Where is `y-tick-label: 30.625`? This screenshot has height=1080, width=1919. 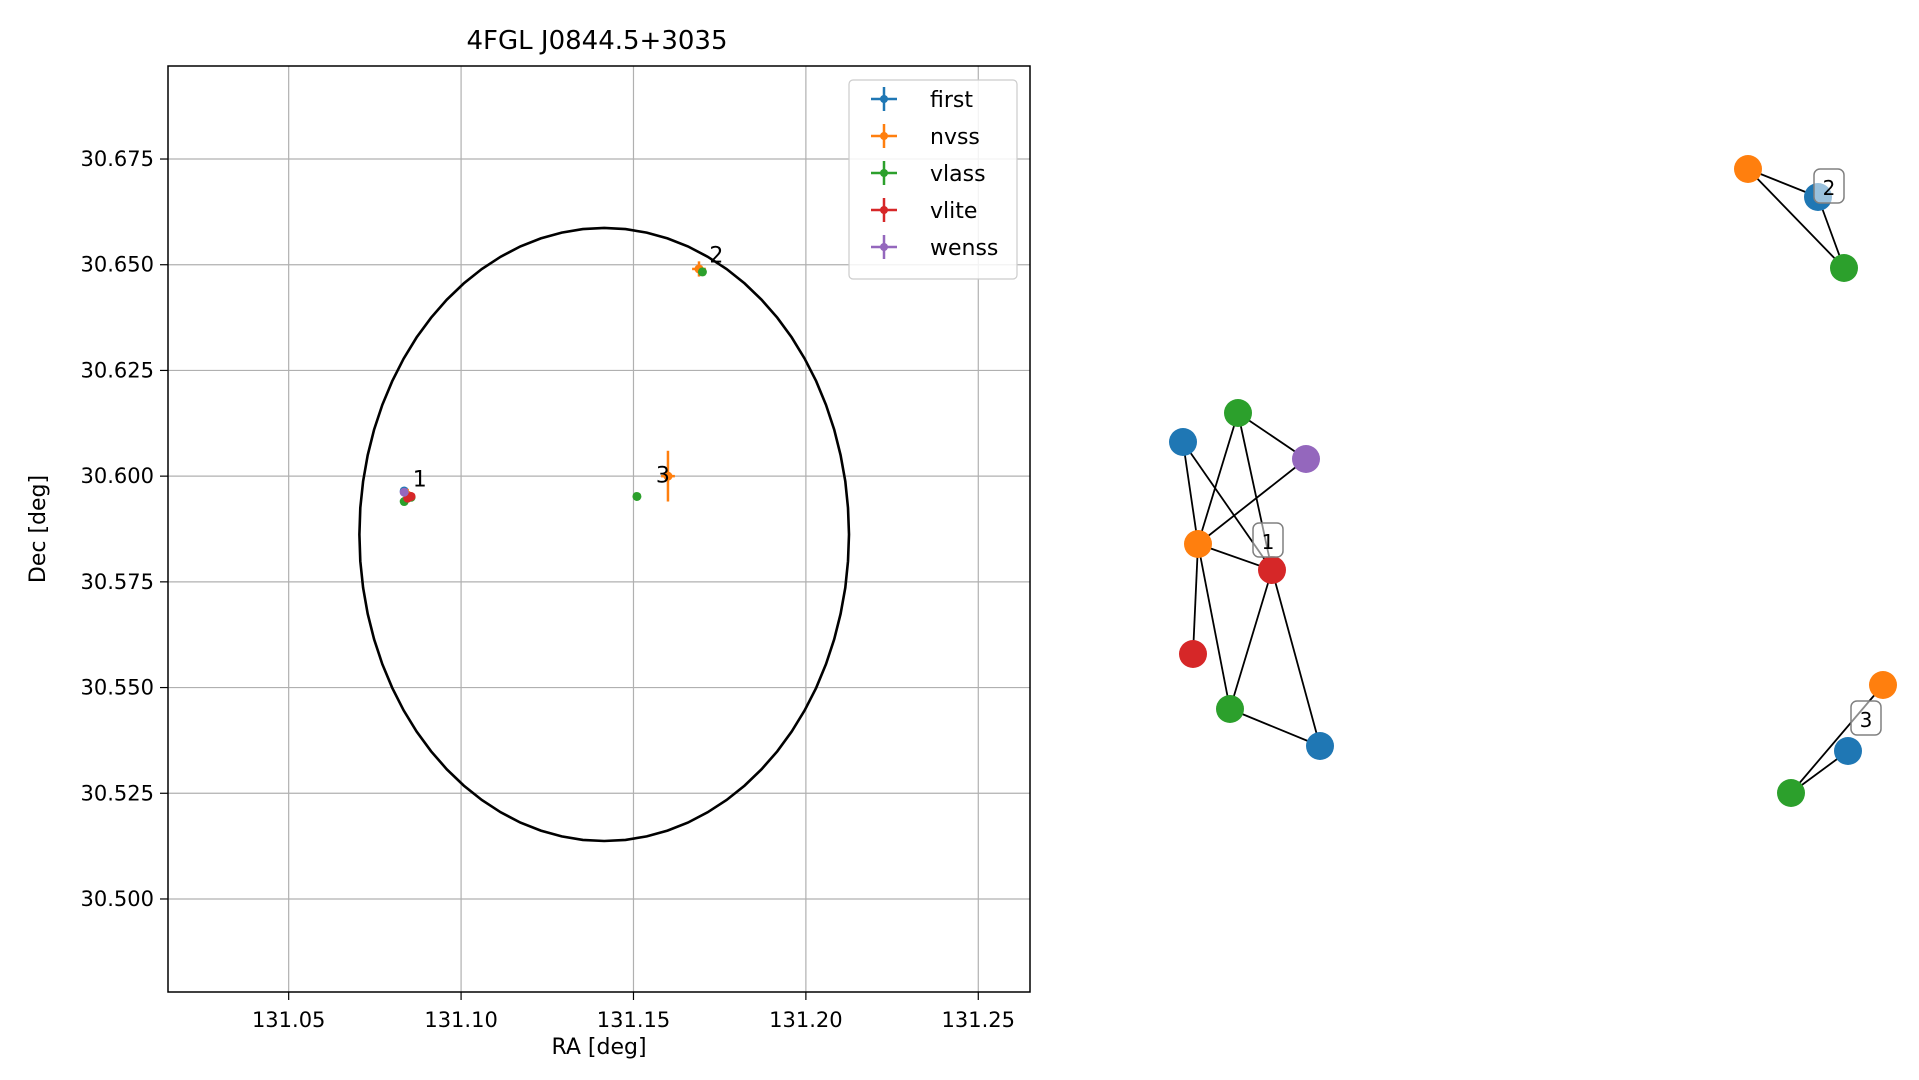 y-tick-label: 30.625 is located at coordinates (117, 370).